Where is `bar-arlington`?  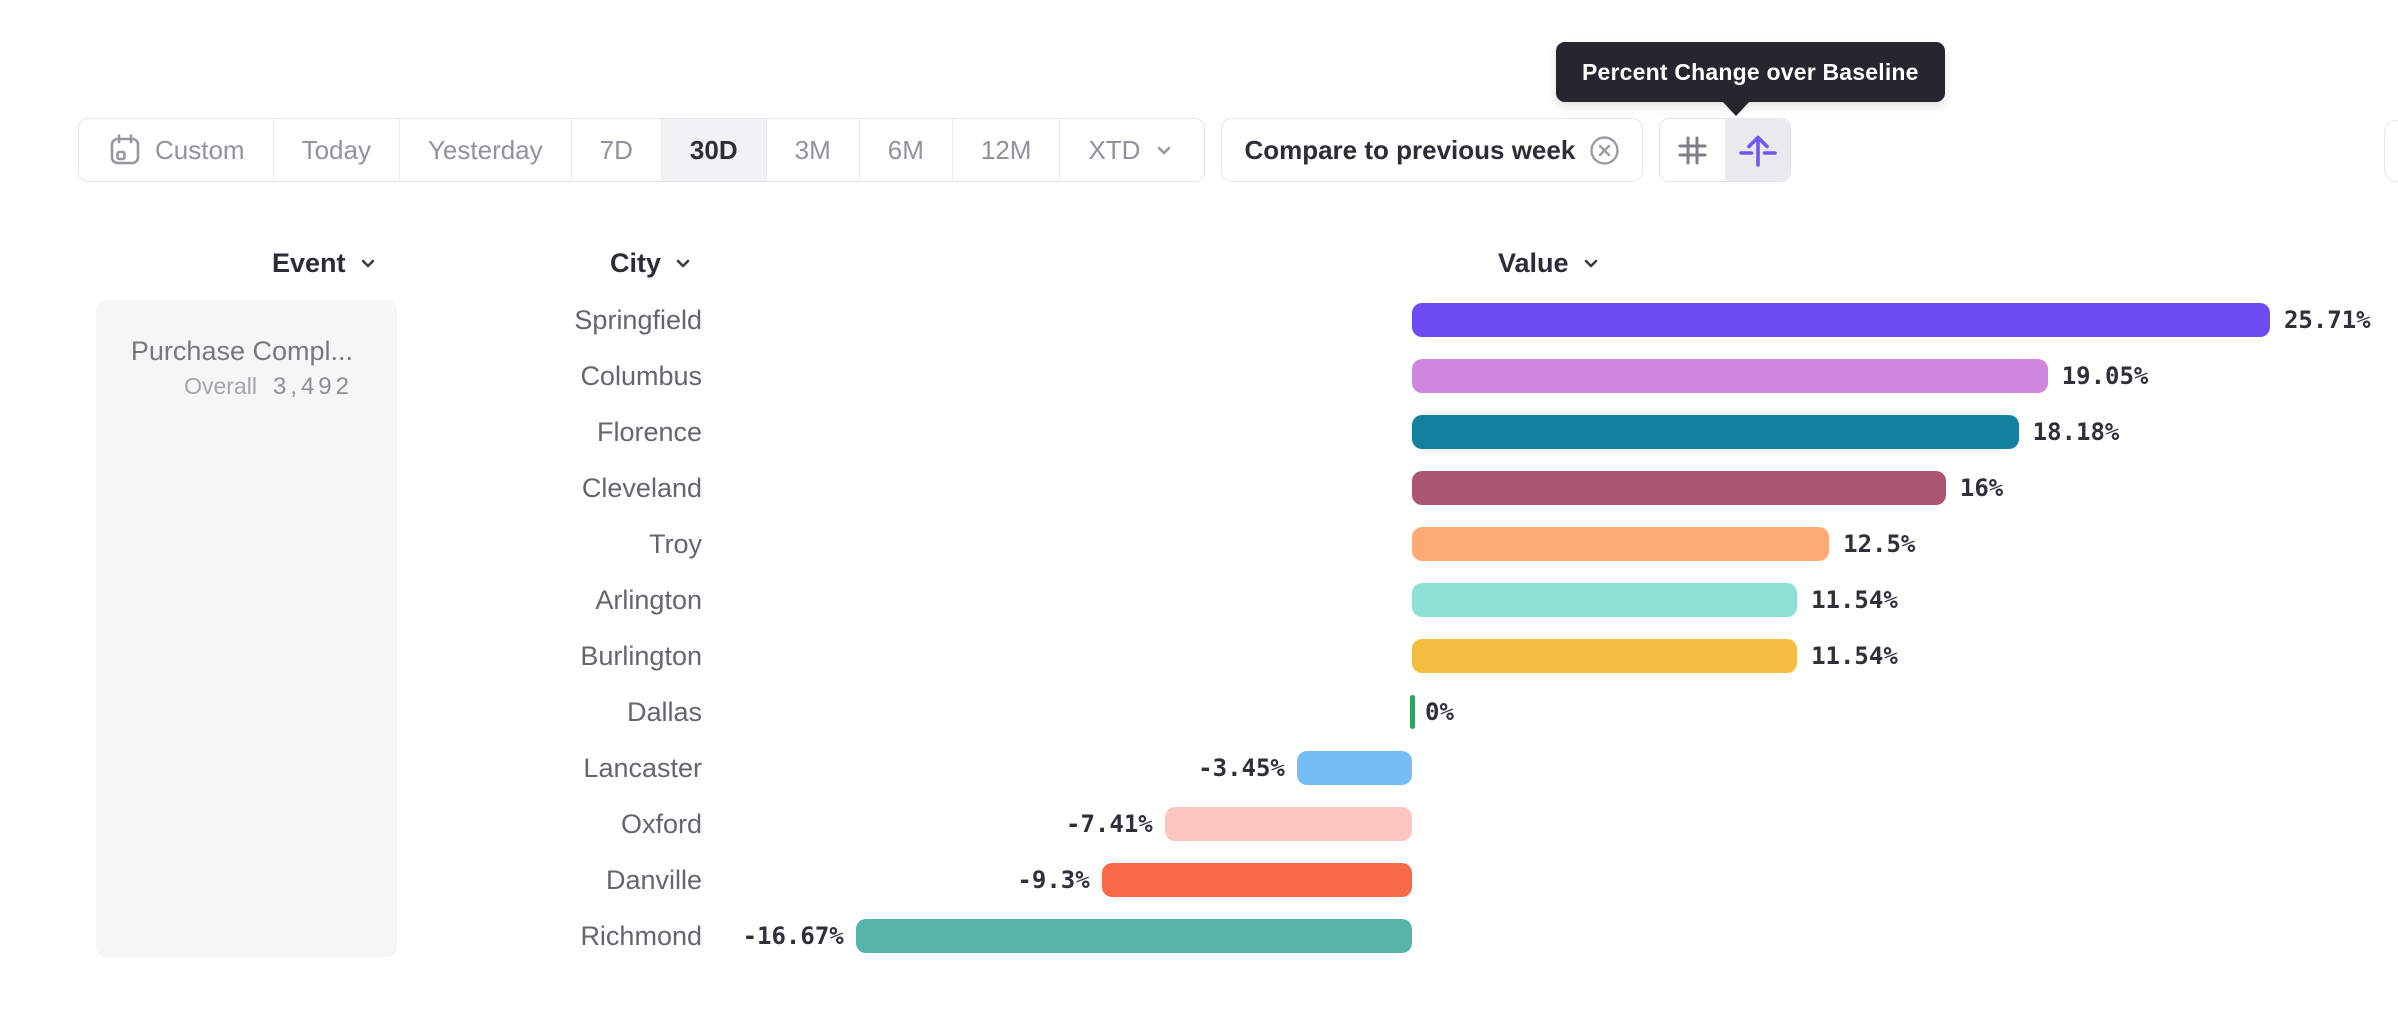
bar-arlington is located at coordinates (1605, 600).